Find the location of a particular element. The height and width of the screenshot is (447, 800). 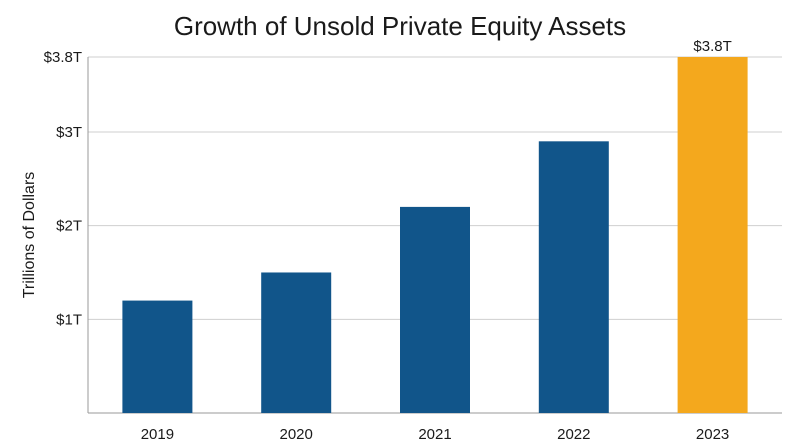

data-label-2023: $3.8T is located at coordinates (712, 46).